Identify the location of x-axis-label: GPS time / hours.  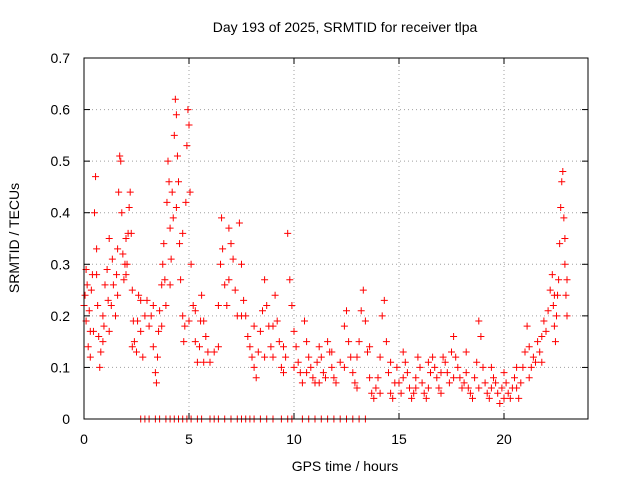
(345, 466).